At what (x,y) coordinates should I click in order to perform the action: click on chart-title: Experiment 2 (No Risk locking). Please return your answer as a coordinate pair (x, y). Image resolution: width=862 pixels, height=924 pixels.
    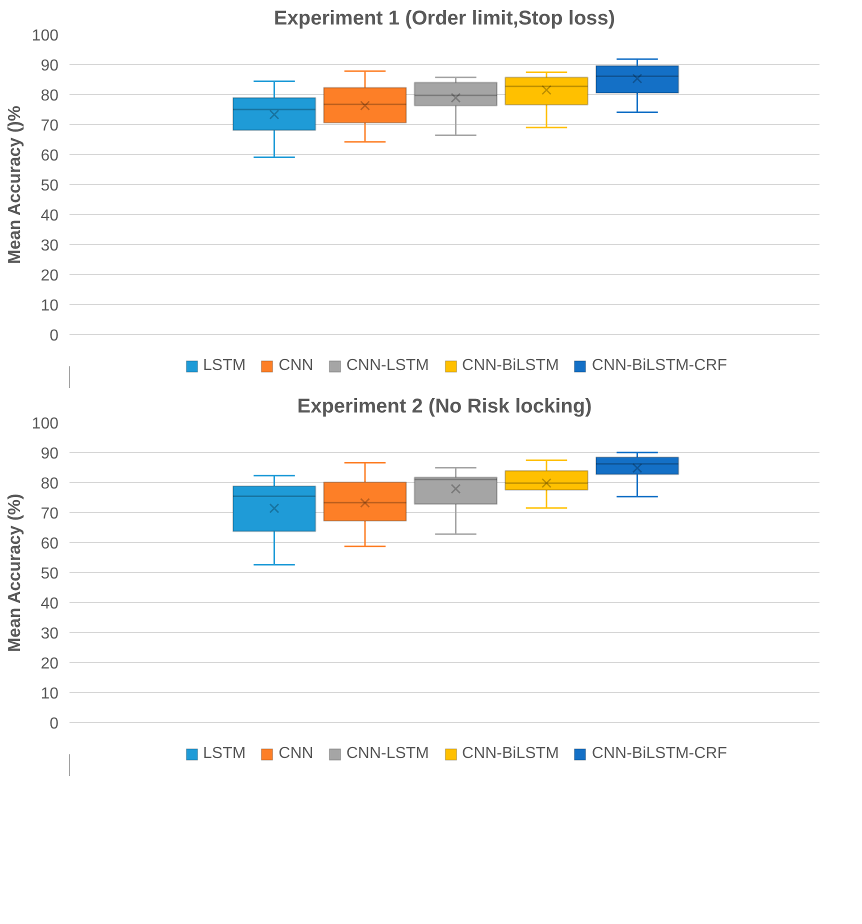
    Looking at the image, I should click on (444, 407).